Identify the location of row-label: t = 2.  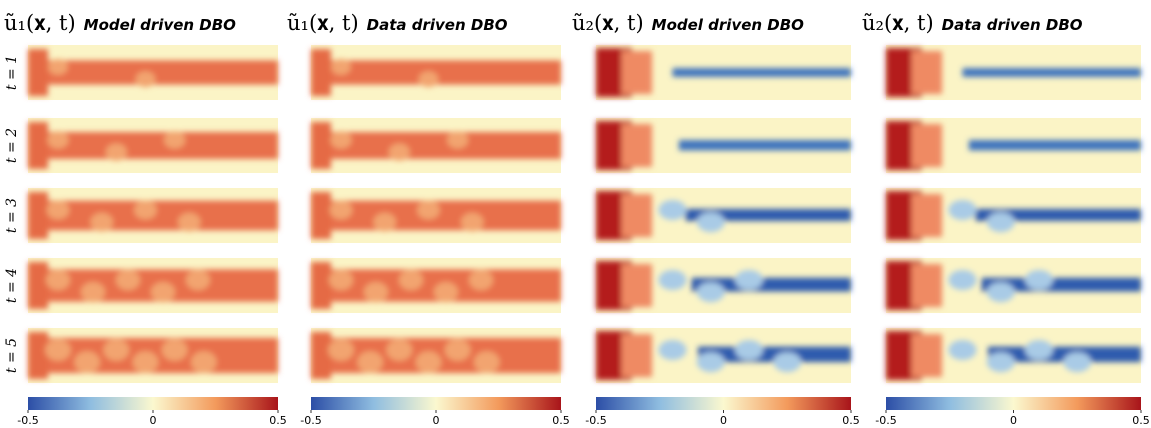
(12, 145).